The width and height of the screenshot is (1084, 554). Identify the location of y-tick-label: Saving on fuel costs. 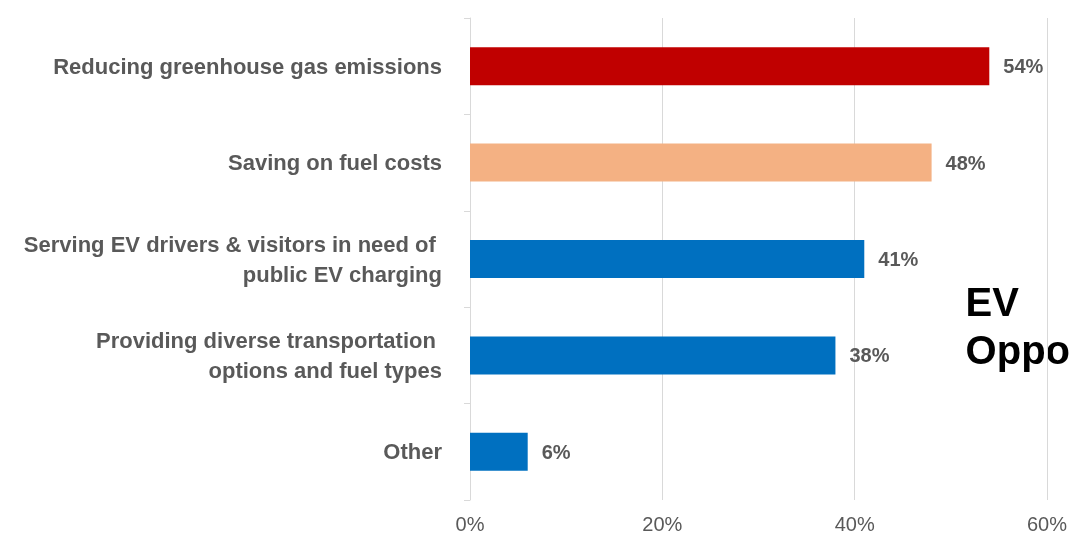
(335, 163).